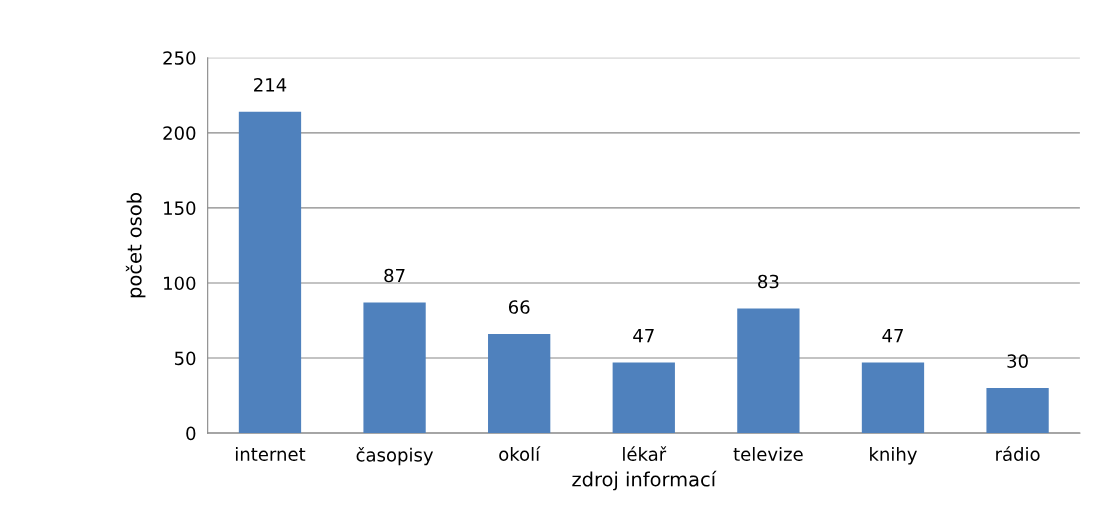  Describe the element at coordinates (645, 453) in the screenshot. I see `x-tick-label: lékař` at that location.